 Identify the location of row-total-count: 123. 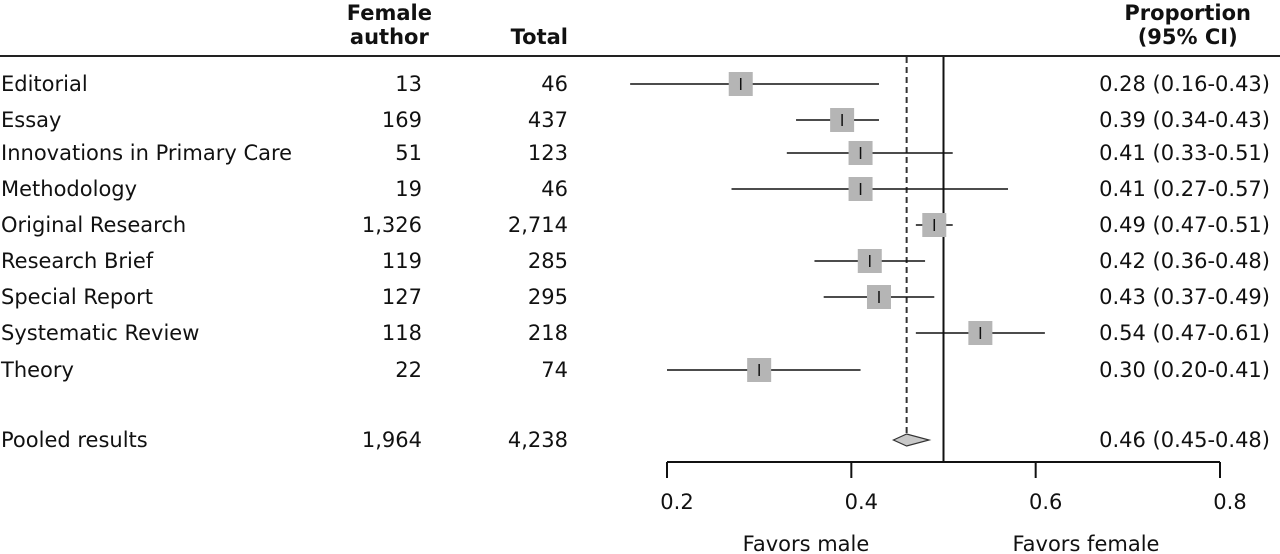
(547, 153).